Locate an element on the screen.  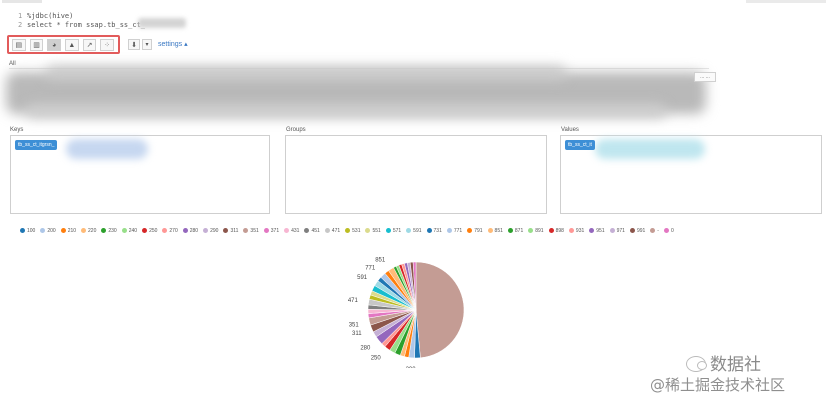
legend-item: 898 is located at coordinates (556, 231).